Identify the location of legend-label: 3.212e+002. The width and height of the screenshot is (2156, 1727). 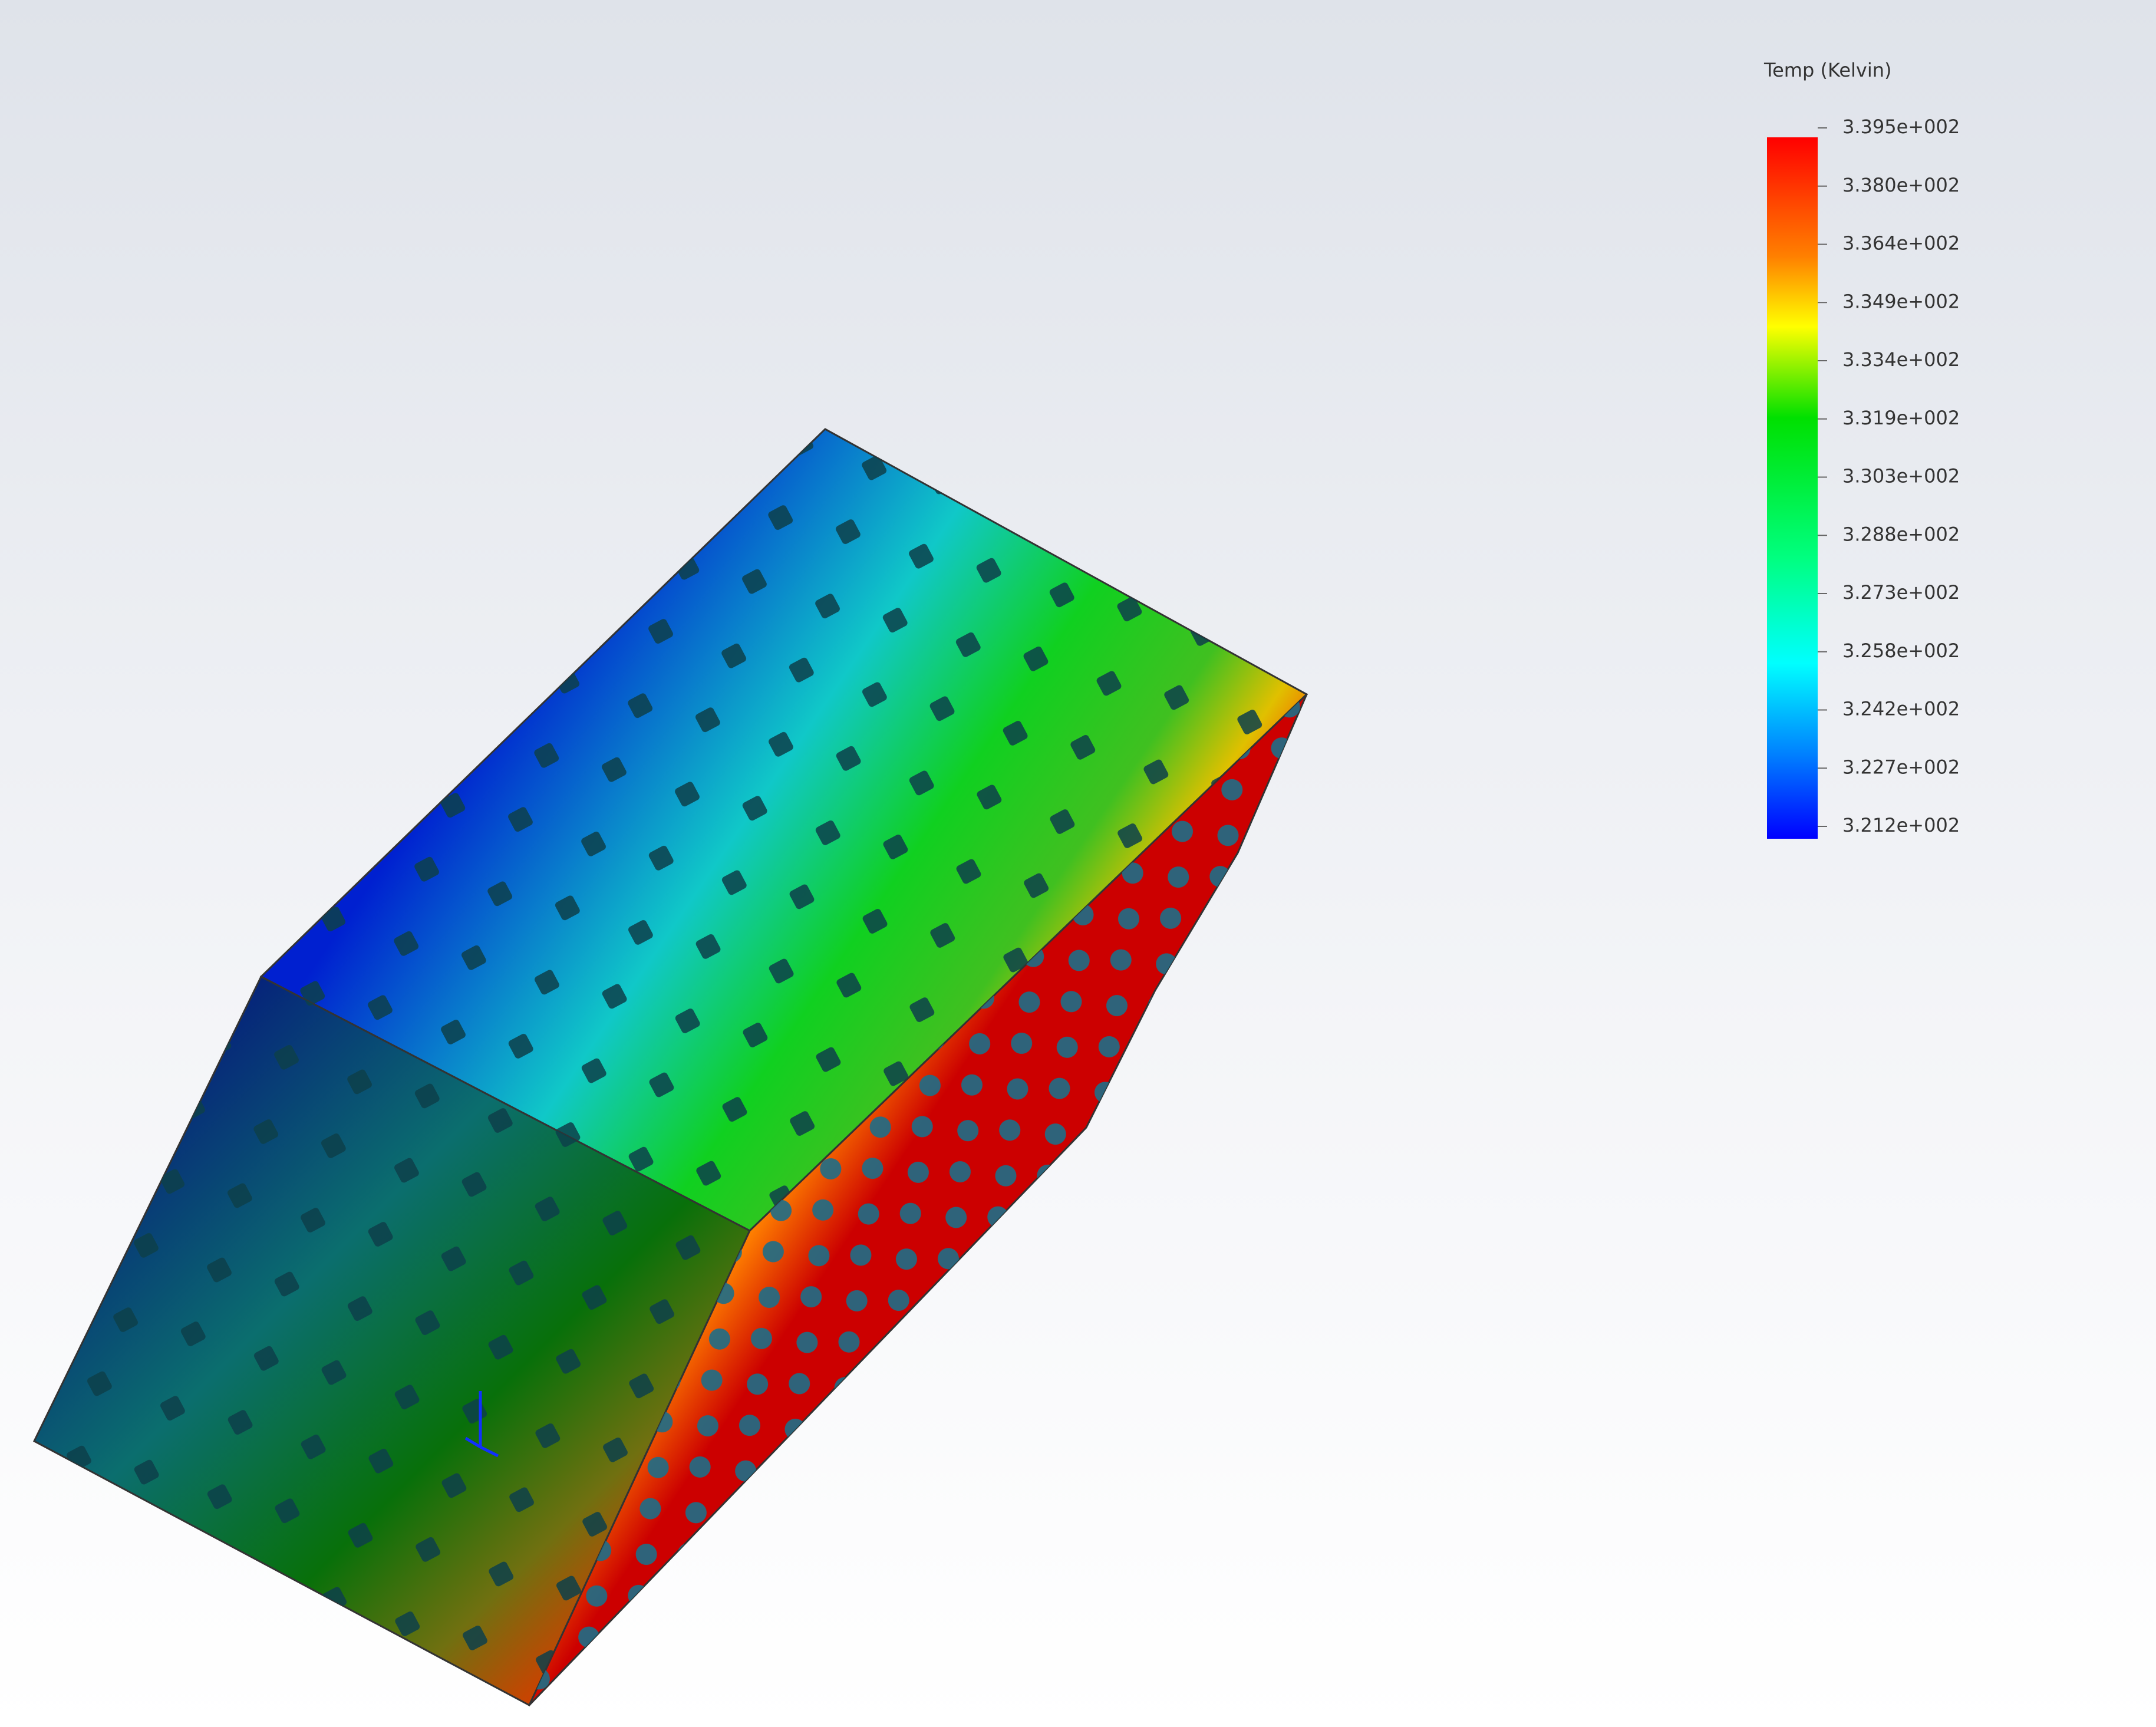
(1901, 825).